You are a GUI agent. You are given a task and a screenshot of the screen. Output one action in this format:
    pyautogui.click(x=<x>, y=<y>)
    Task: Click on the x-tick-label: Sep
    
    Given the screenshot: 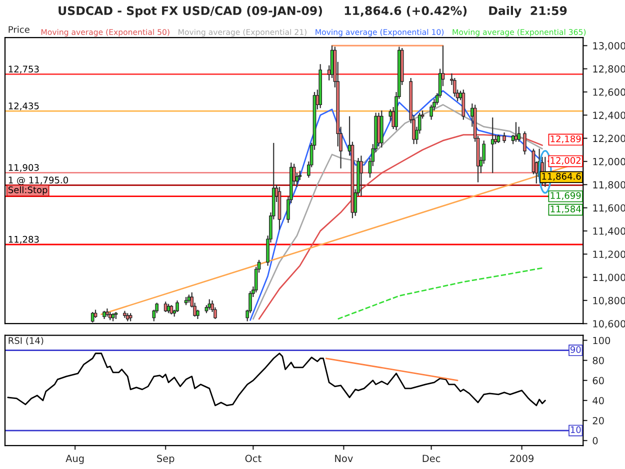 What is the action you would take?
    pyautogui.click(x=165, y=459)
    